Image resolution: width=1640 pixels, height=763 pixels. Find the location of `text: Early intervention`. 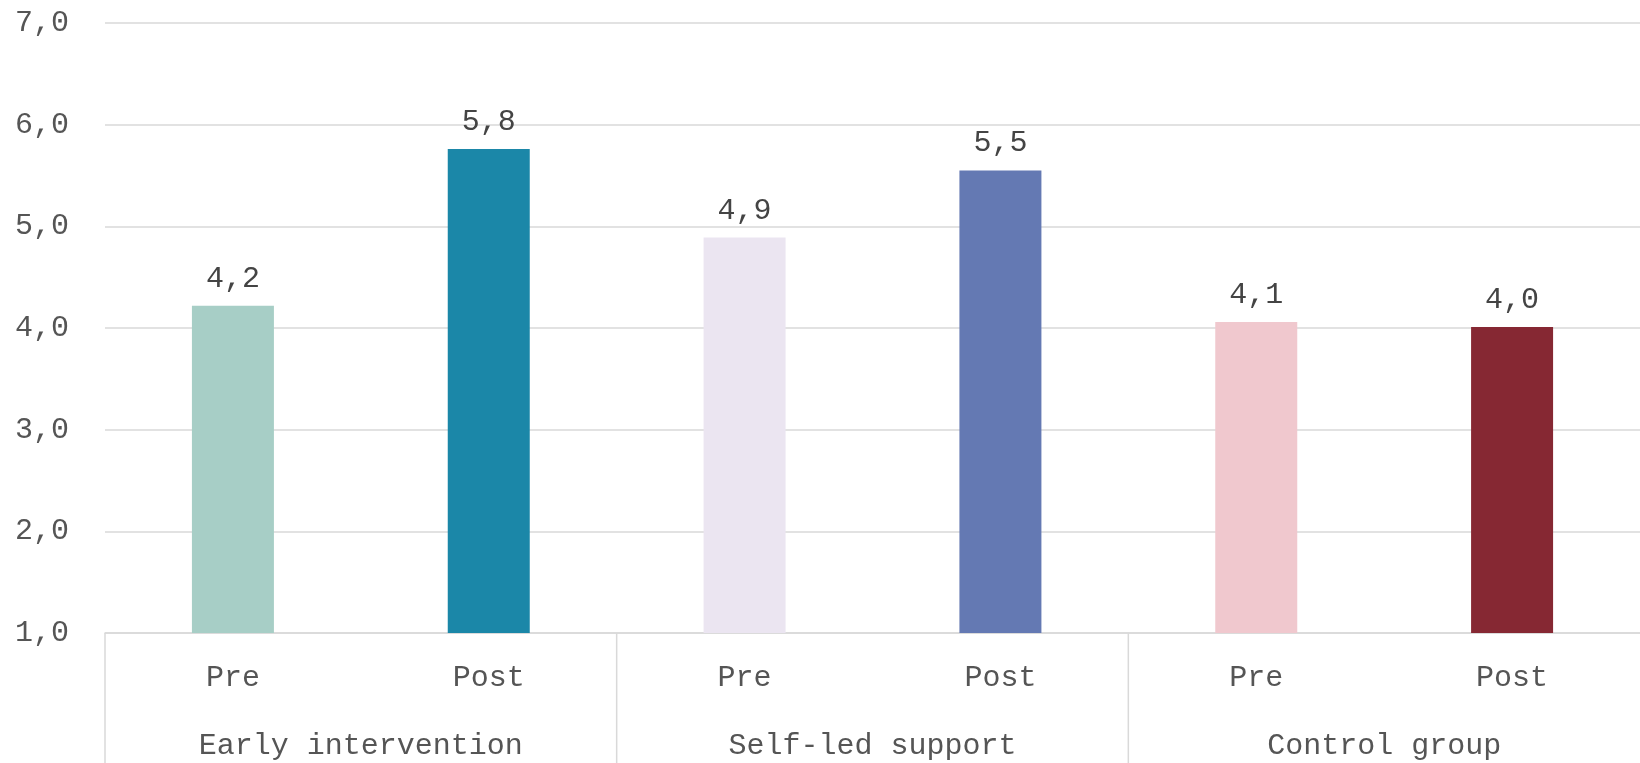

text: Early intervention is located at coordinates (360, 746).